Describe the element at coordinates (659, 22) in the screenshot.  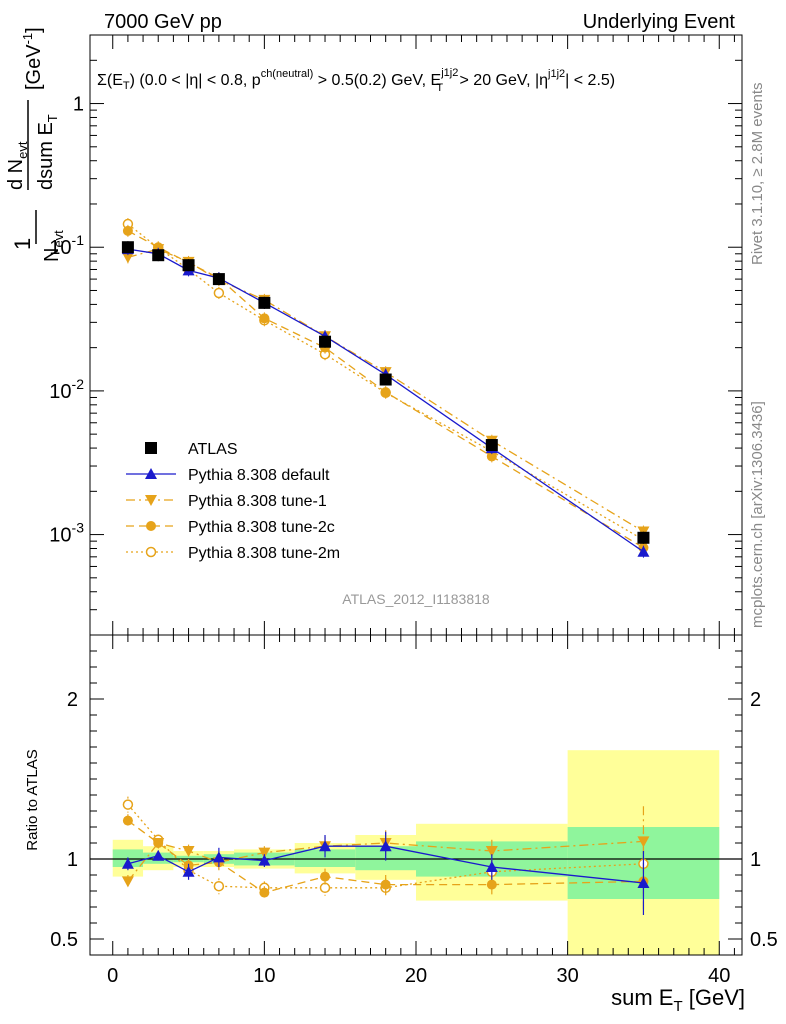
I see `process-label: Underlying Event` at that location.